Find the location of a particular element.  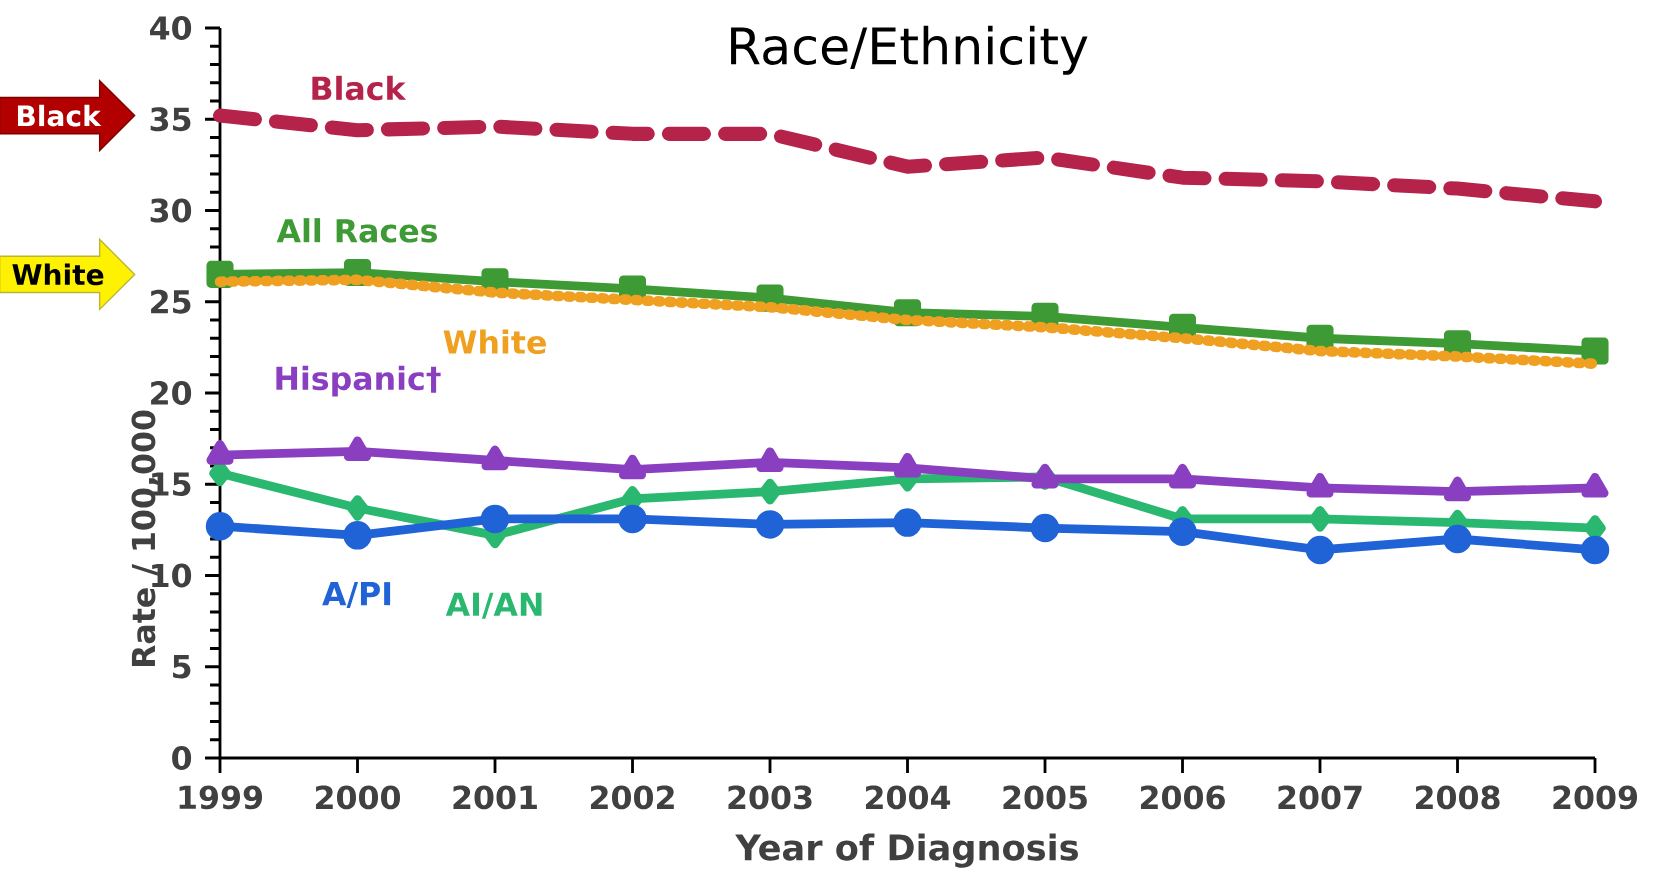

series-label: Black is located at coordinates (359, 88).